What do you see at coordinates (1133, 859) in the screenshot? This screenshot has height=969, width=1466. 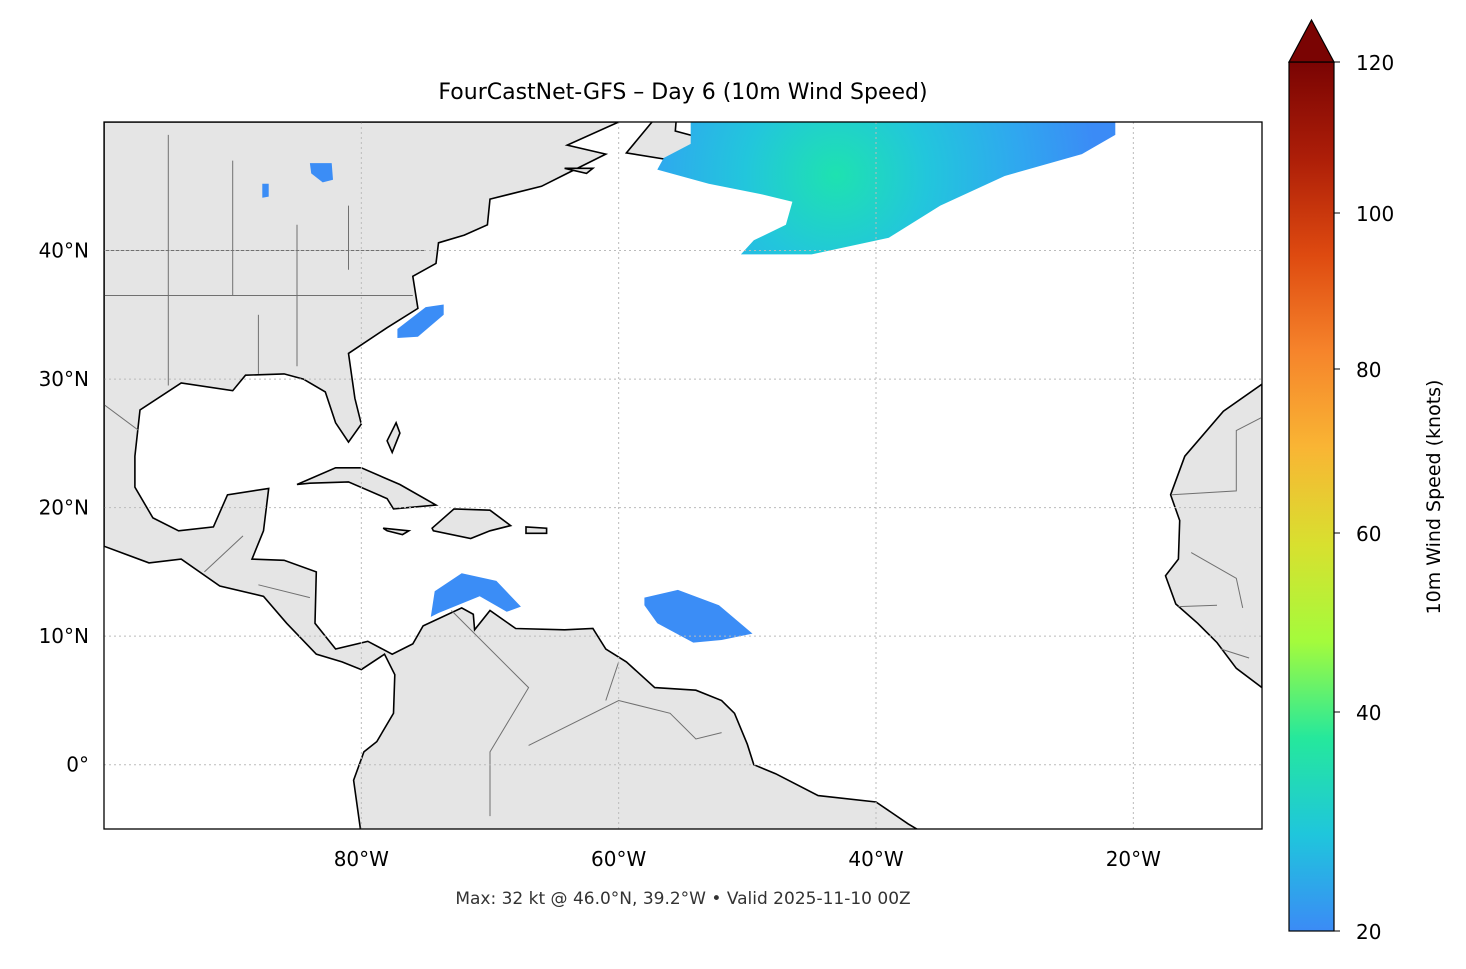 I see `x-tick-label: 20°W` at bounding box center [1133, 859].